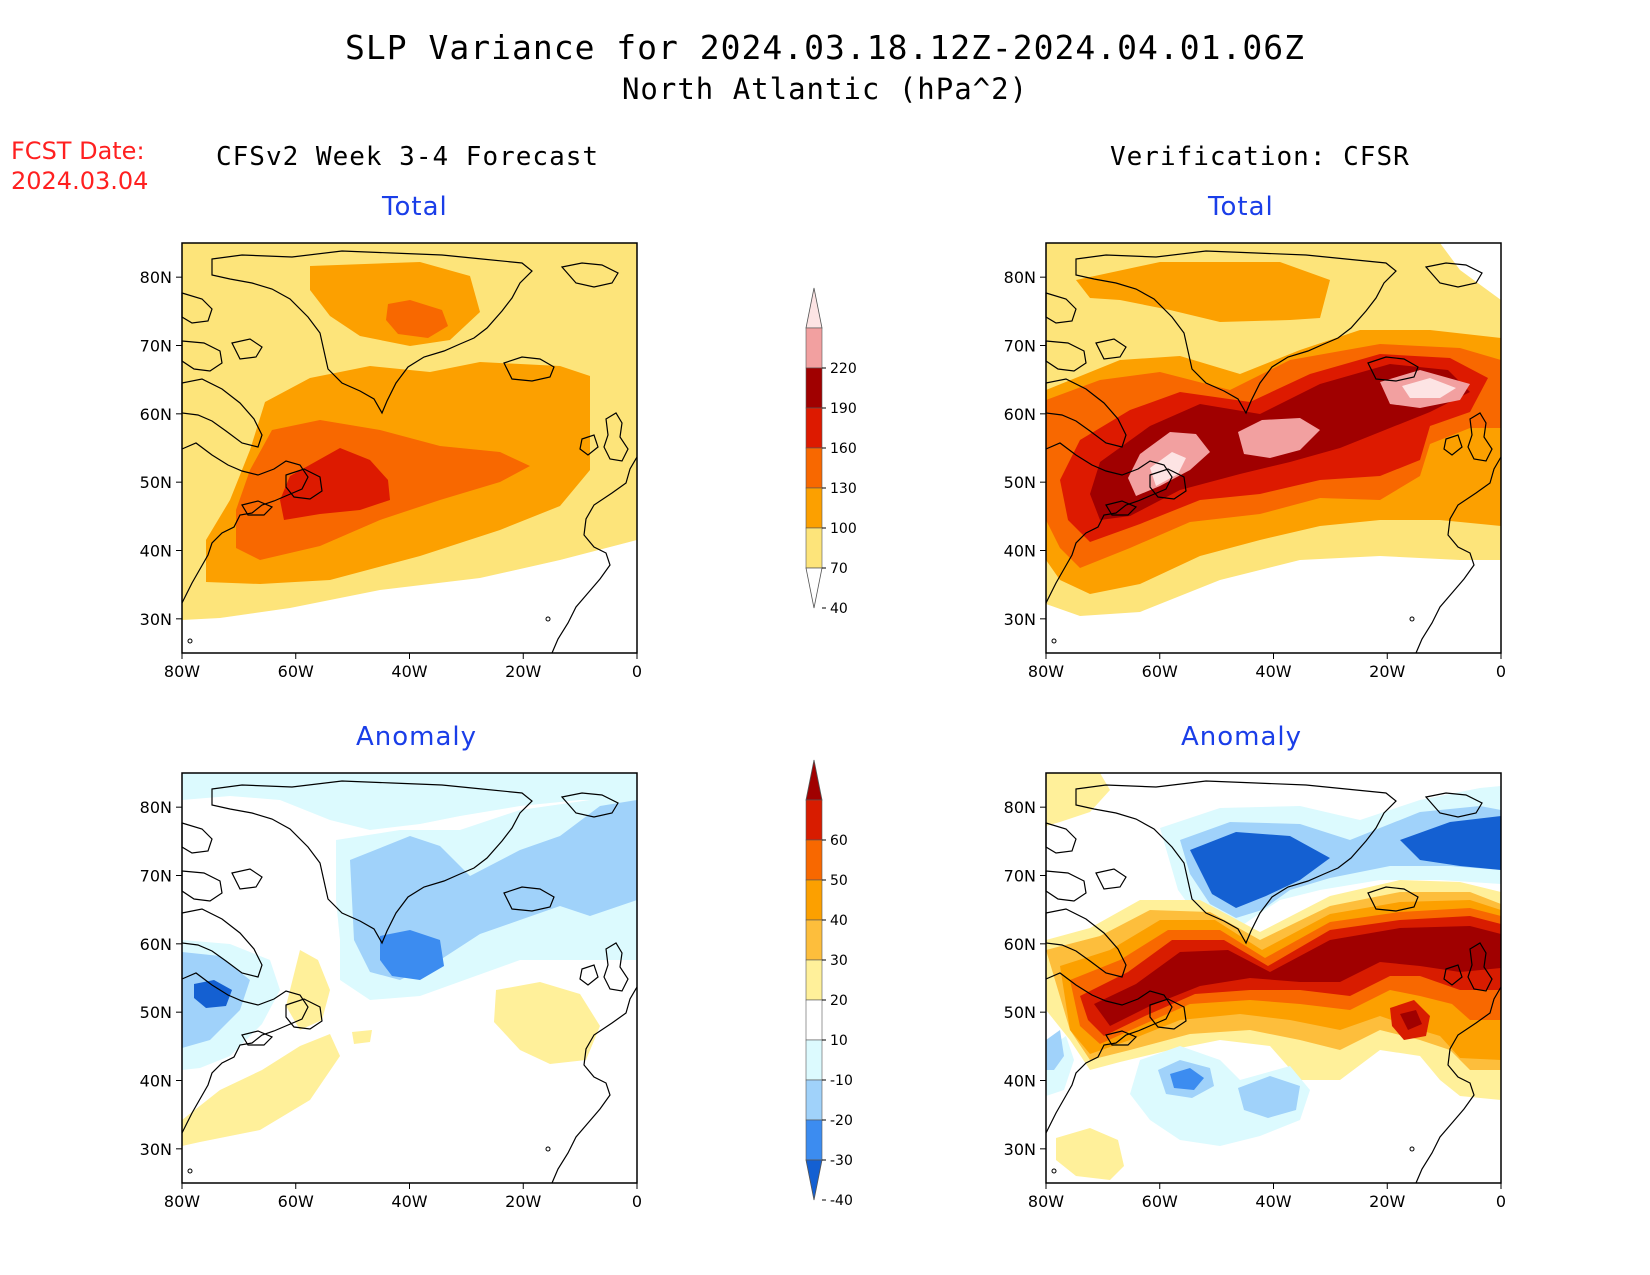  What do you see at coordinates (1020, 1012) in the screenshot?
I see `lat-label-verification-anomaly: 50N` at bounding box center [1020, 1012].